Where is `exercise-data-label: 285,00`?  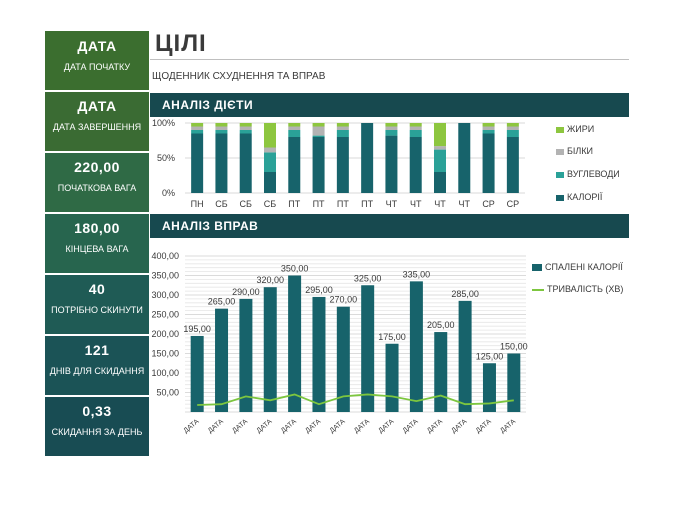
exercise-data-label: 285,00 is located at coordinates (465, 294).